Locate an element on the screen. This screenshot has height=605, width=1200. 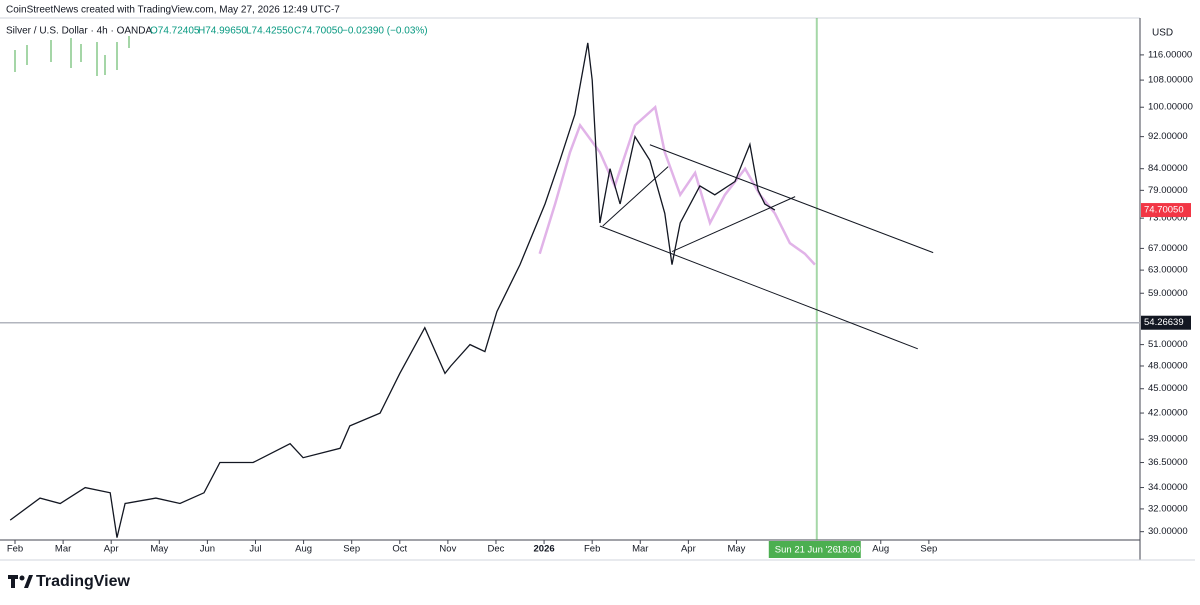
legend-change: −0.02390 (−0.03%) is located at coordinates (385, 31).